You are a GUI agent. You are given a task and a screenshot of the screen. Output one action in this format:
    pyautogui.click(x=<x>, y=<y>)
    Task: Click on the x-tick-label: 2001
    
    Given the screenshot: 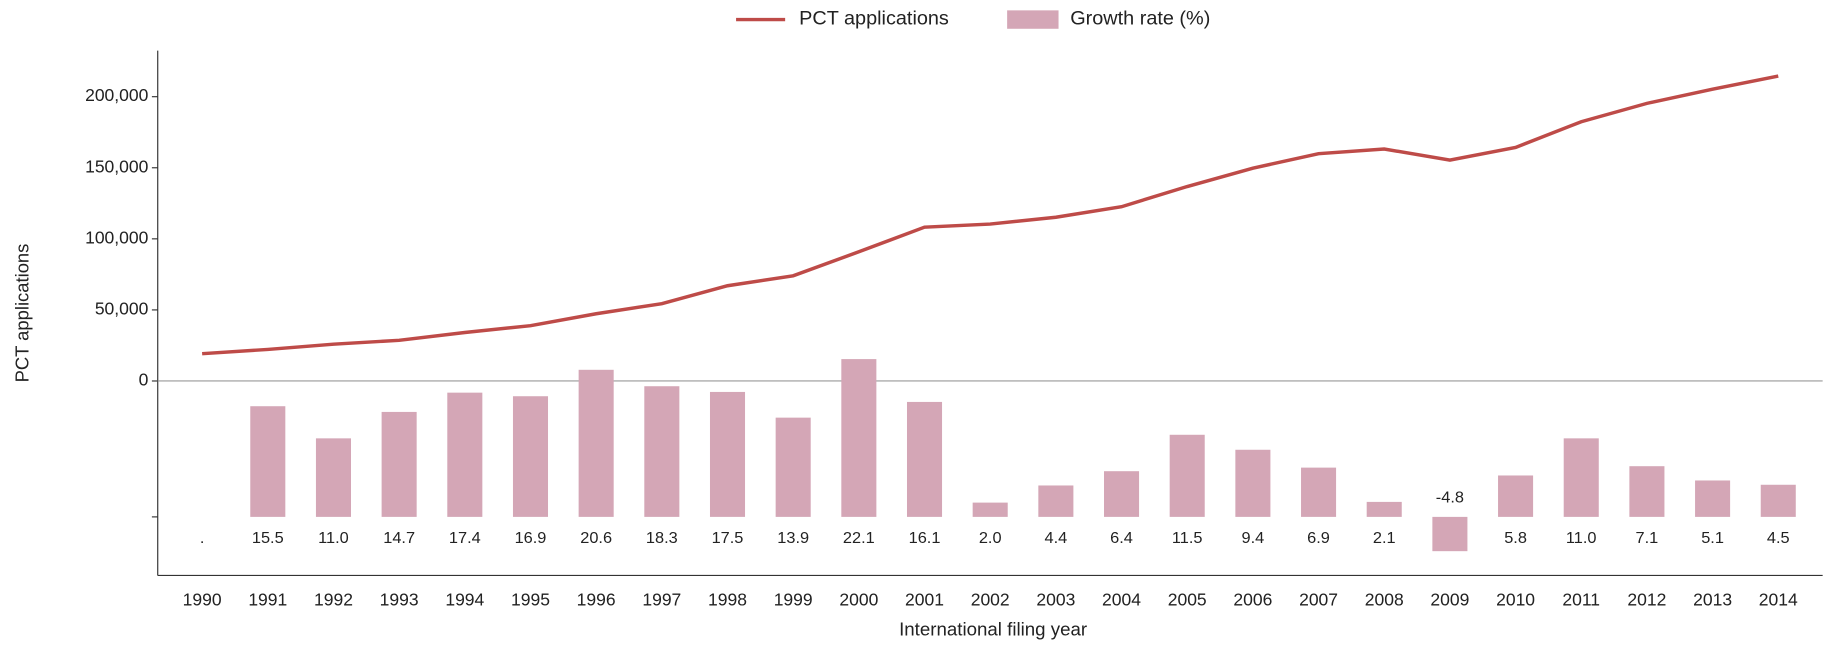 What is the action you would take?
    pyautogui.click(x=924, y=599)
    